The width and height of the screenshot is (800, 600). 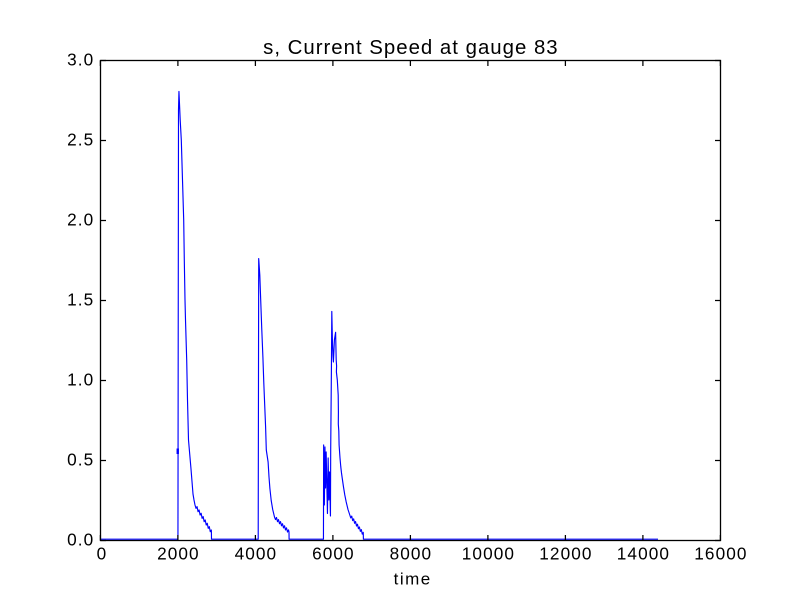 I want to click on svg-text: time, so click(x=413, y=579).